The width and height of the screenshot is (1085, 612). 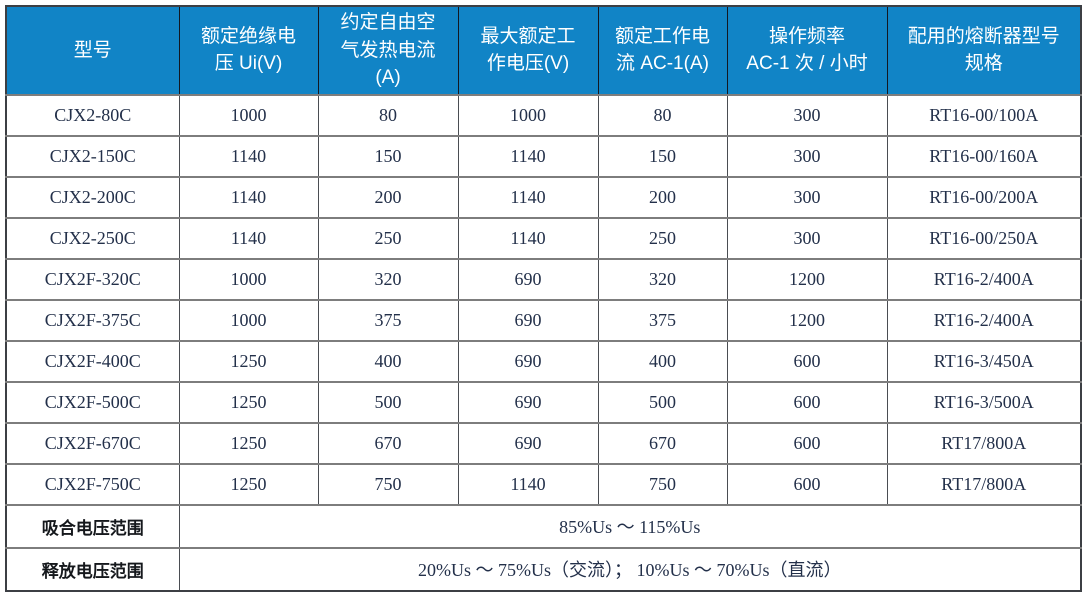 What do you see at coordinates (92, 156) in the screenshot?
I see `model-cell: CJX2-150C` at bounding box center [92, 156].